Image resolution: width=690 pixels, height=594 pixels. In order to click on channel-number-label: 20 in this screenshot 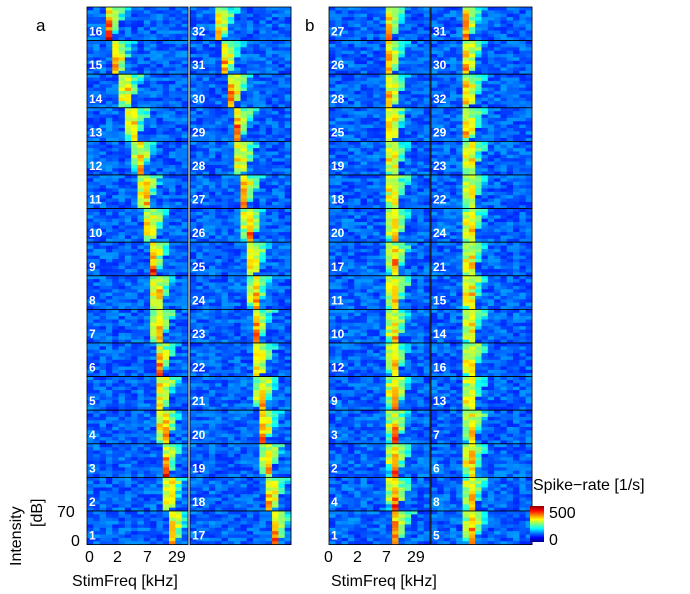, I will do `click(338, 233)`.